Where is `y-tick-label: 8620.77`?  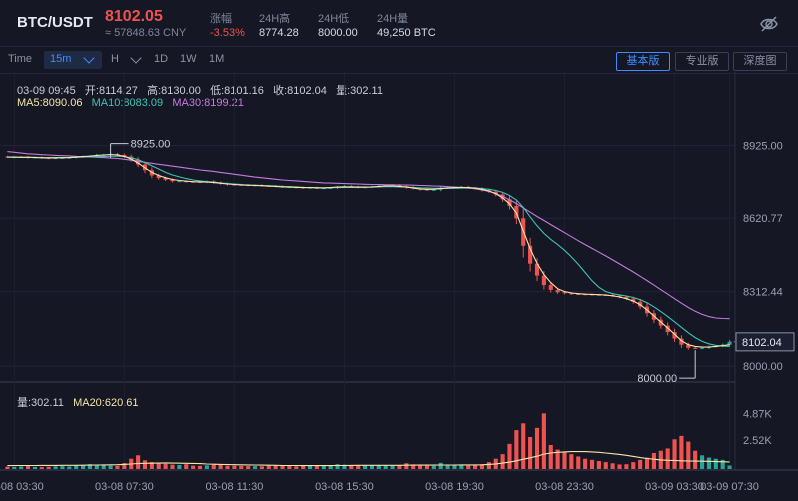
y-tick-label: 8620.77 is located at coordinates (763, 219).